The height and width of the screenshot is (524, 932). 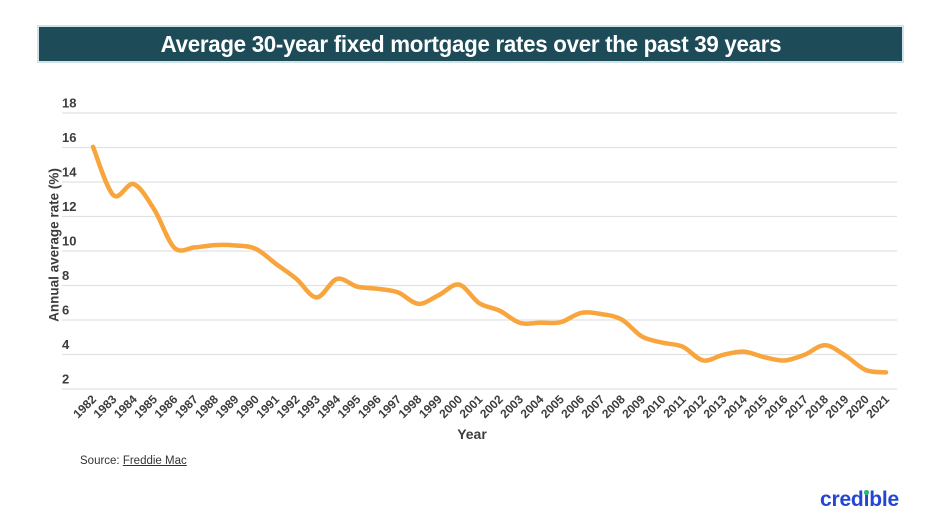 I want to click on y-axis-title: Annual average rate (%), so click(x=54, y=245).